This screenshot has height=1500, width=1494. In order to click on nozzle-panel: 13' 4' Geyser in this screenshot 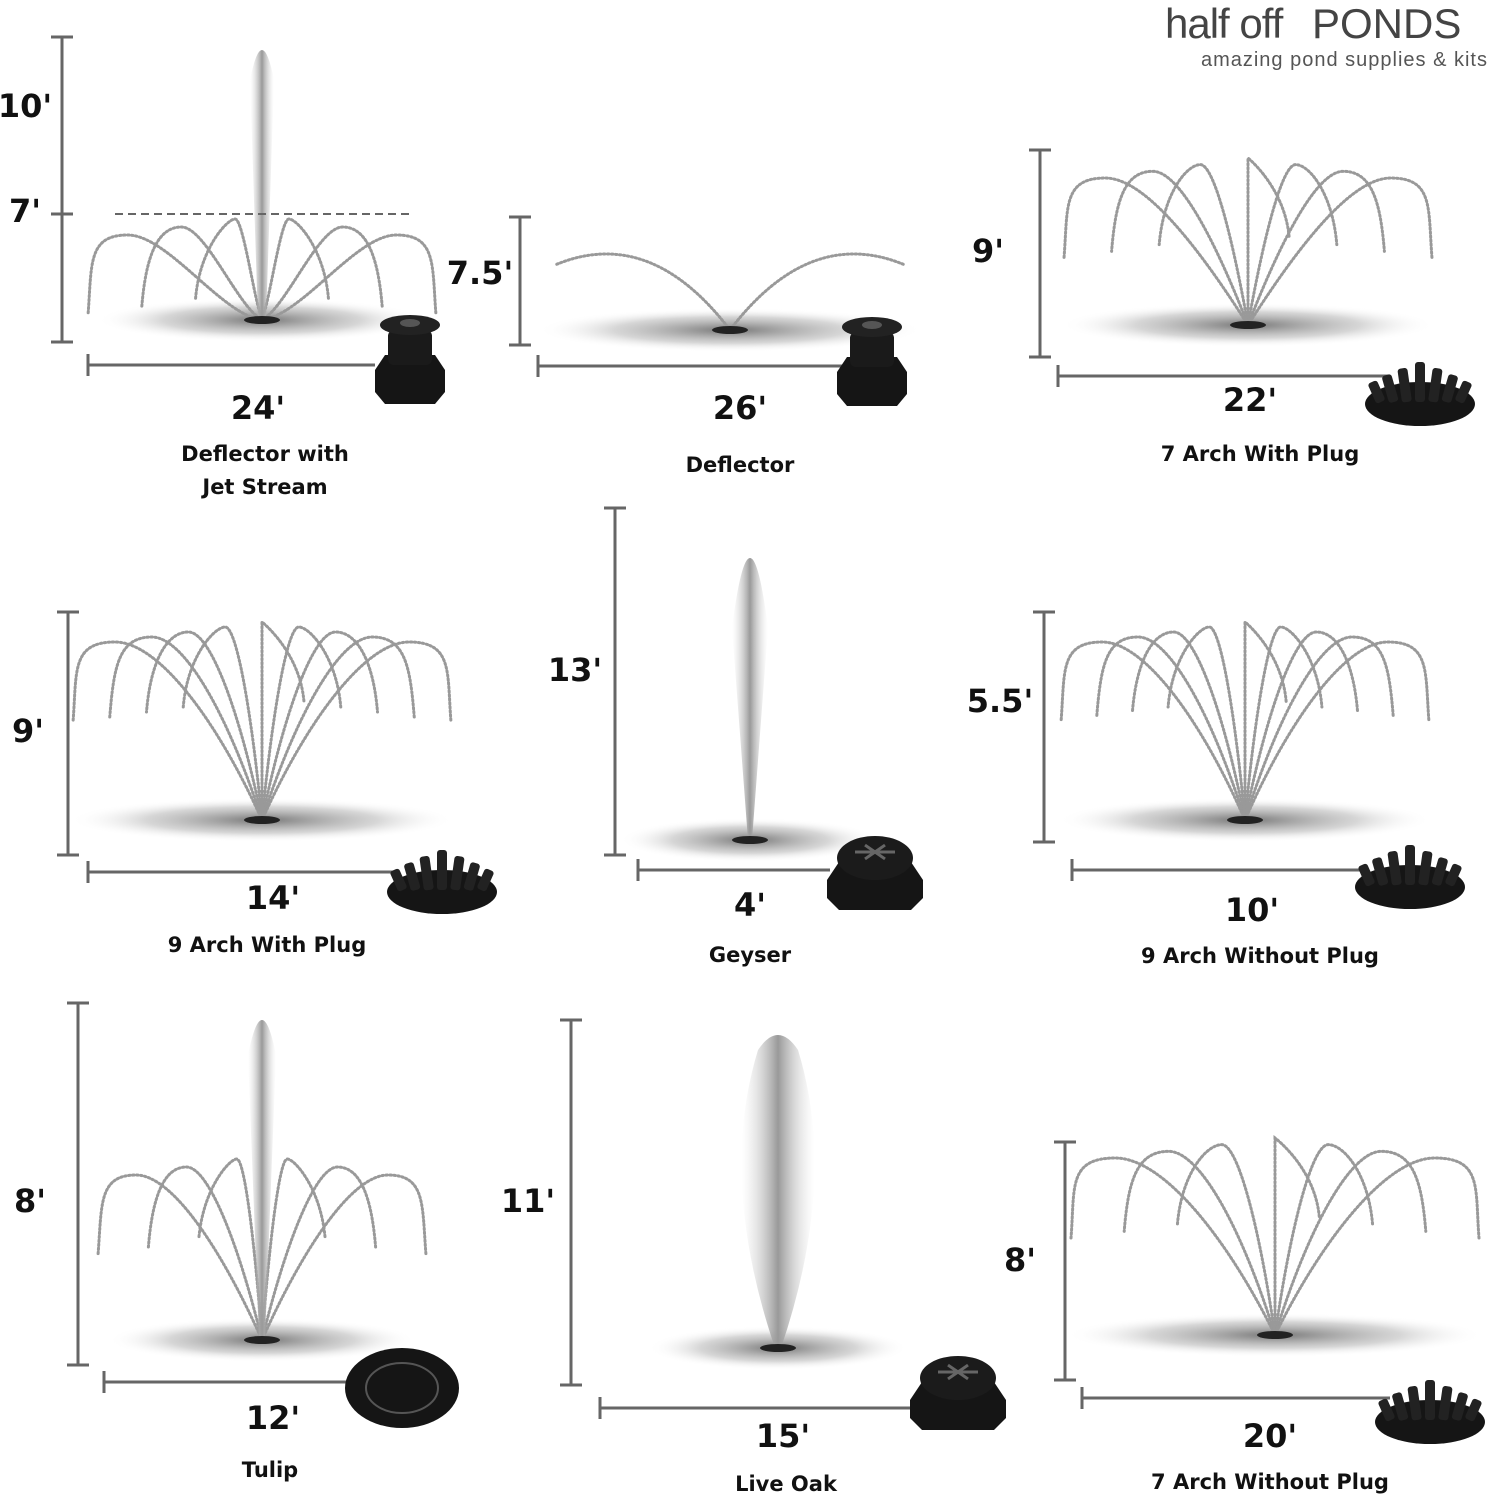, I will do `click(735, 736)`.